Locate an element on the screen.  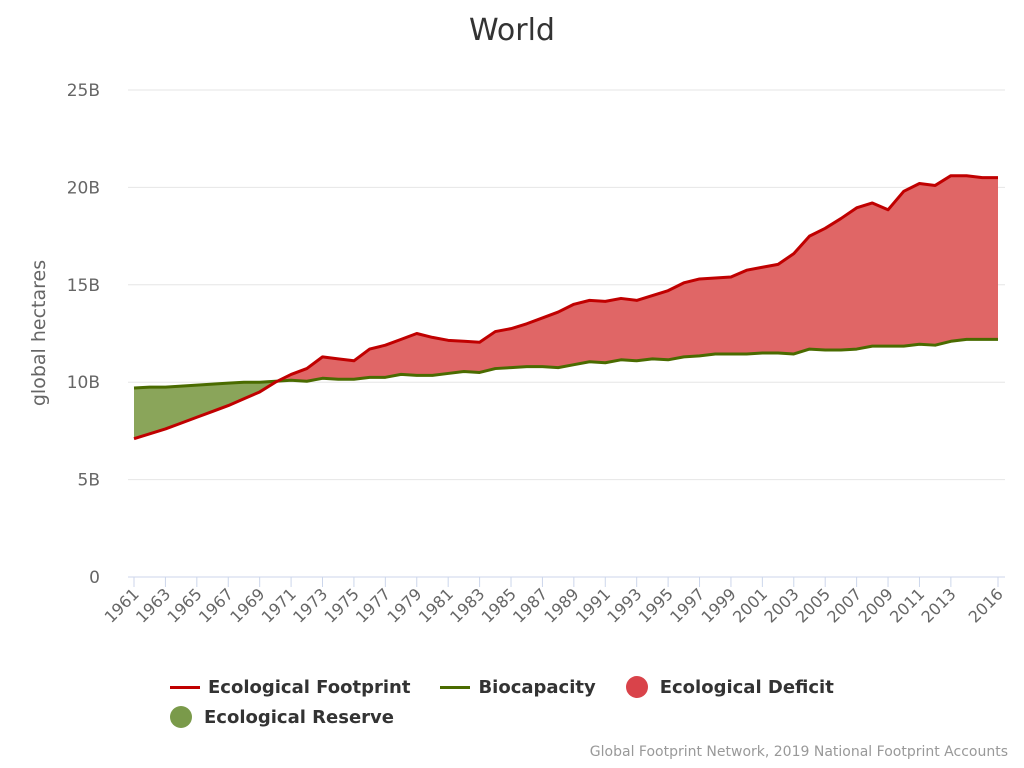
x-tick-label: 1997 is located at coordinates (687, 605).